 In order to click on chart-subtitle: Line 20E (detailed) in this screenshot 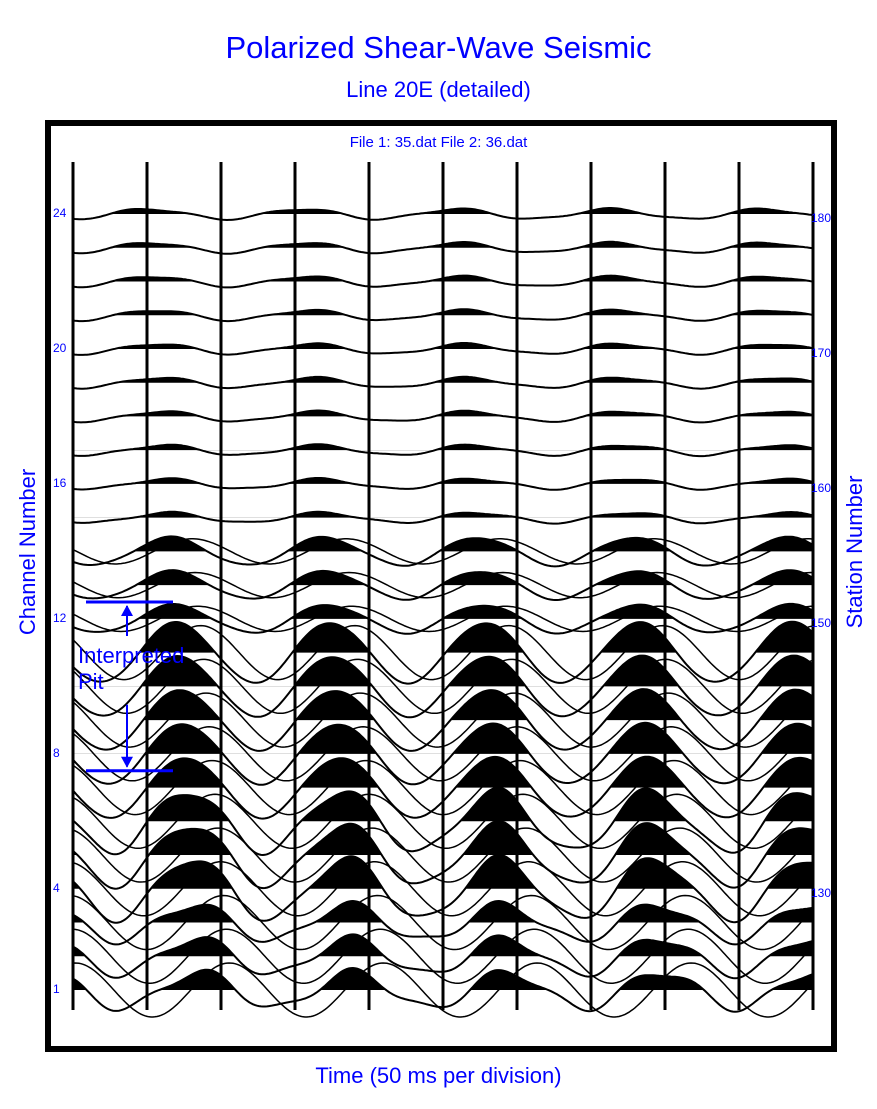, I will do `click(438, 89)`.